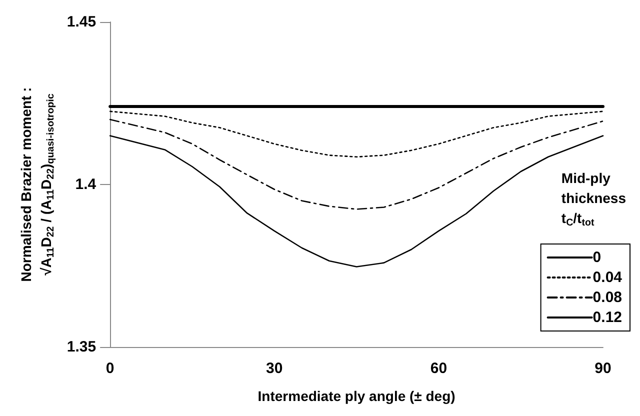  I want to click on x-tick-label: 30, so click(274, 368).